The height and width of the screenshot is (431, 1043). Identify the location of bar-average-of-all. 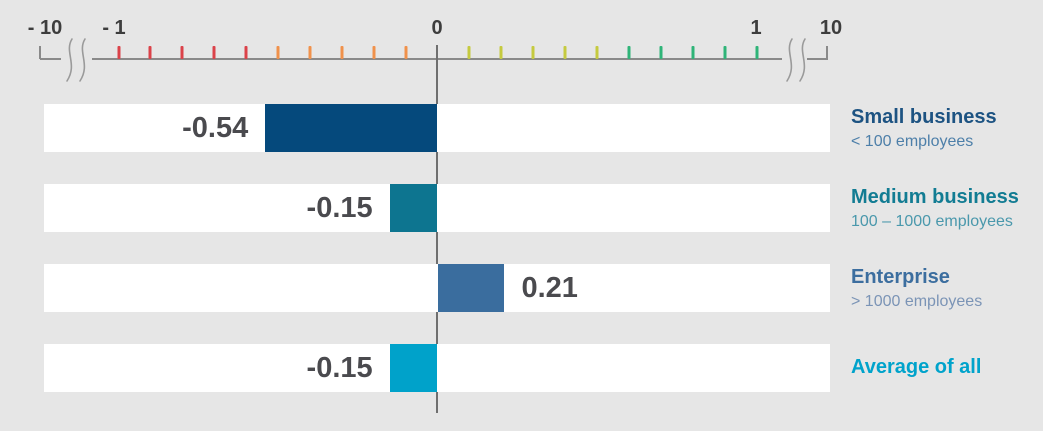
(413, 368).